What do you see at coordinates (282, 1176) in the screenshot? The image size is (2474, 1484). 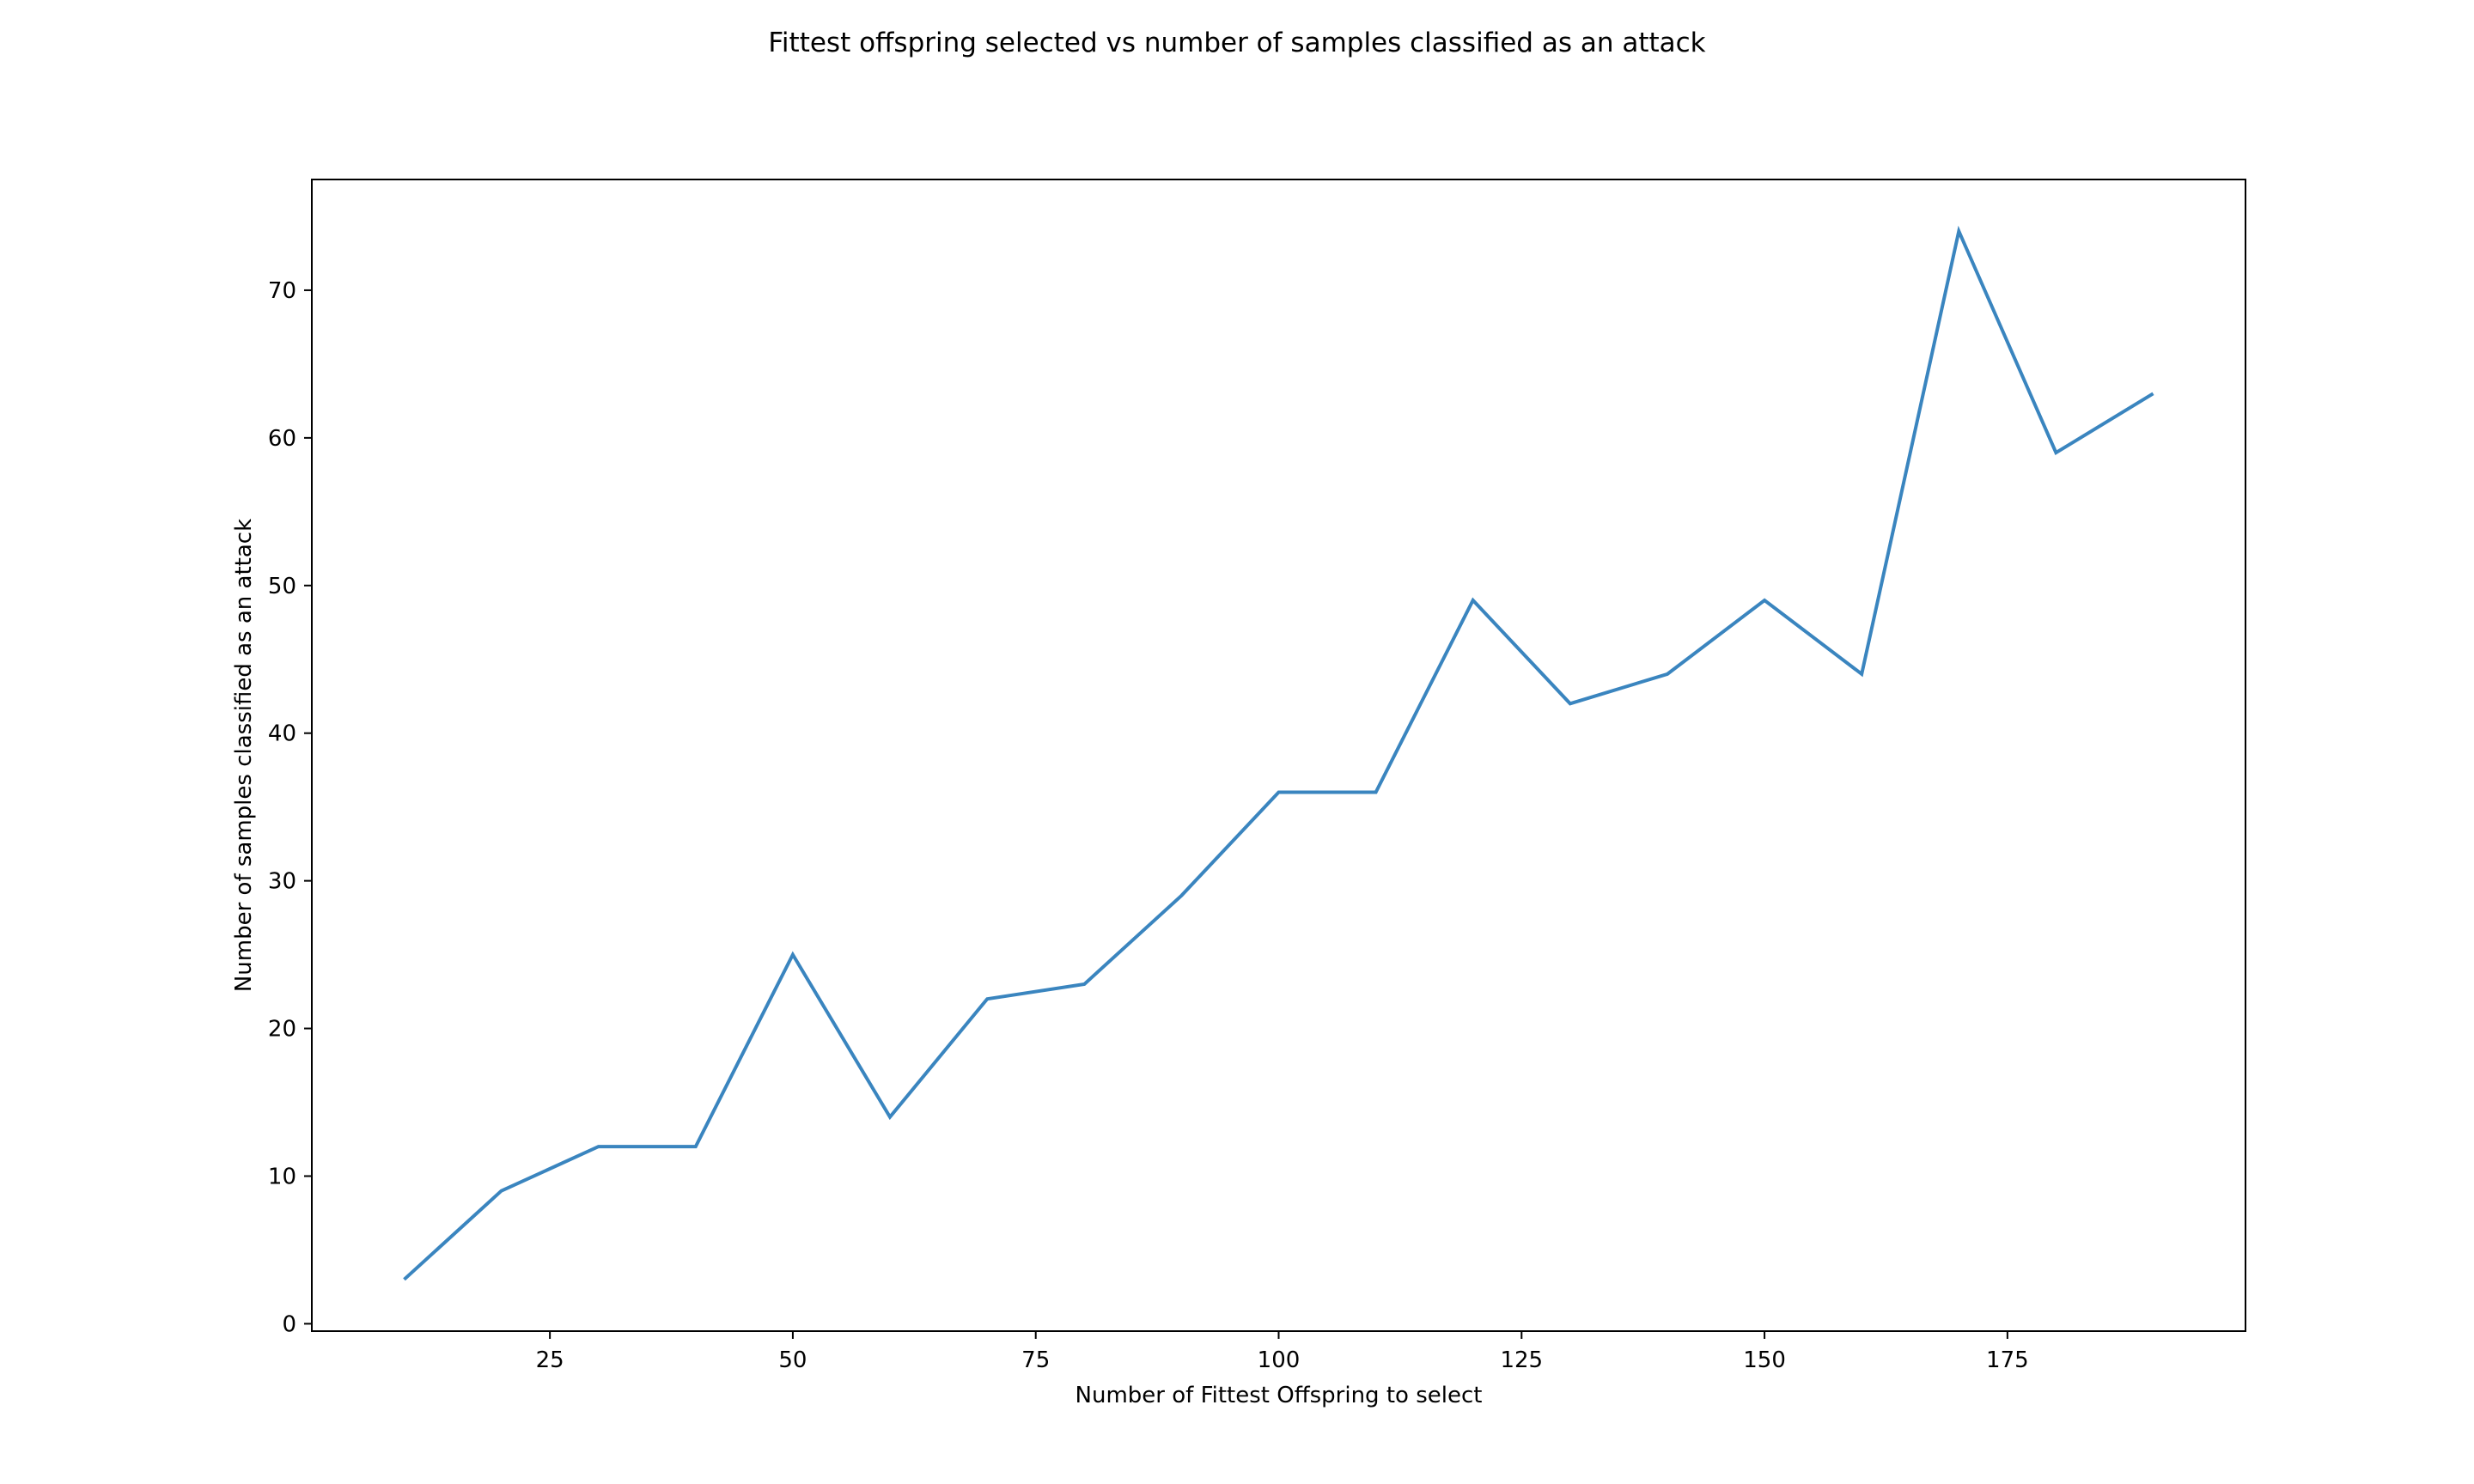 I see `y-tick-label: 10` at bounding box center [282, 1176].